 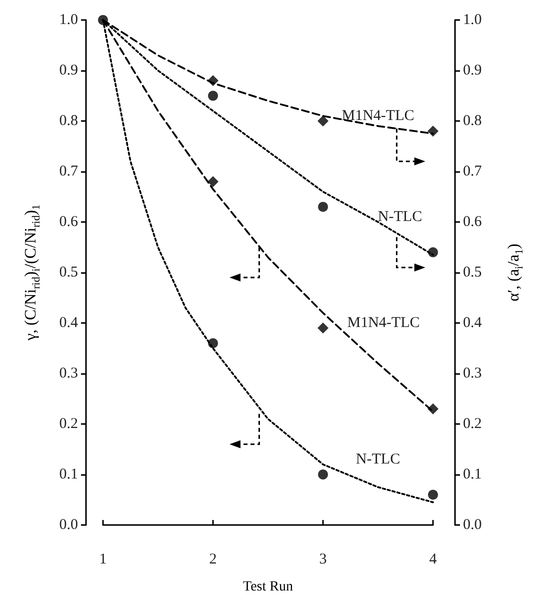 What do you see at coordinates (68, 20) in the screenshot?
I see `y-tick-label: 1.0` at bounding box center [68, 20].